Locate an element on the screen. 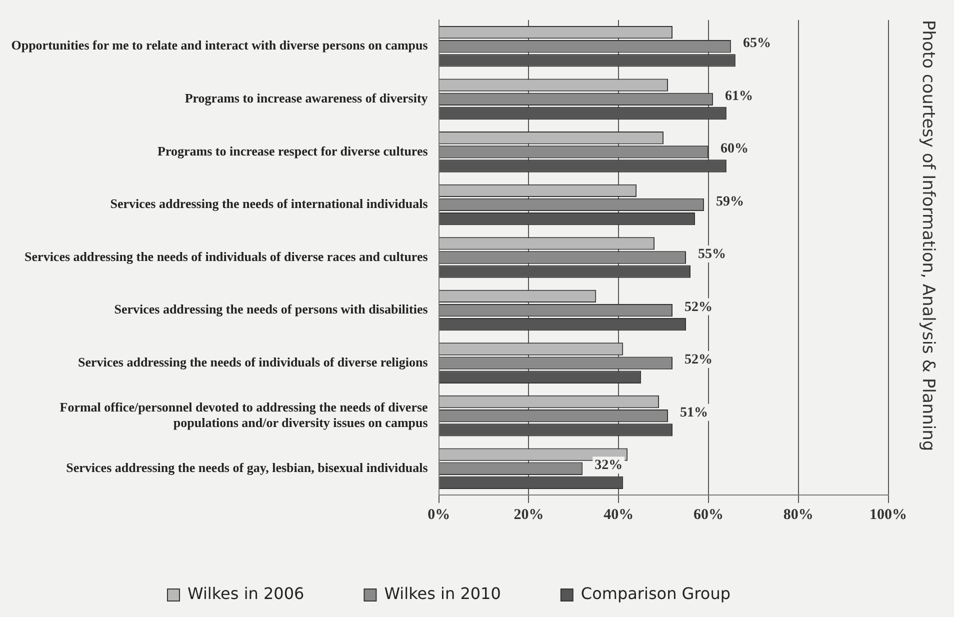 This screenshot has height=617, width=954. y-tick-label: Services addressing the needs of individuals of diverse races and cultures is located at coordinates (226, 256).